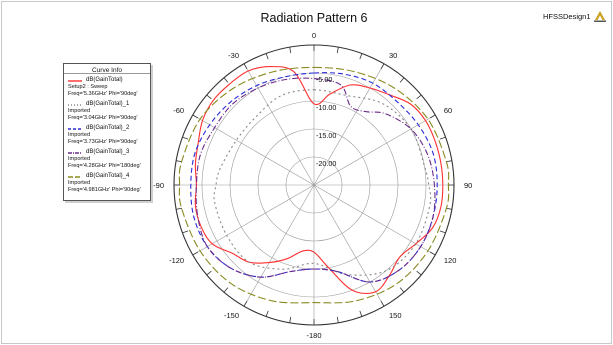  I want to click on legend-entry-detail: Setup2 : Sweep, so click(88, 87).